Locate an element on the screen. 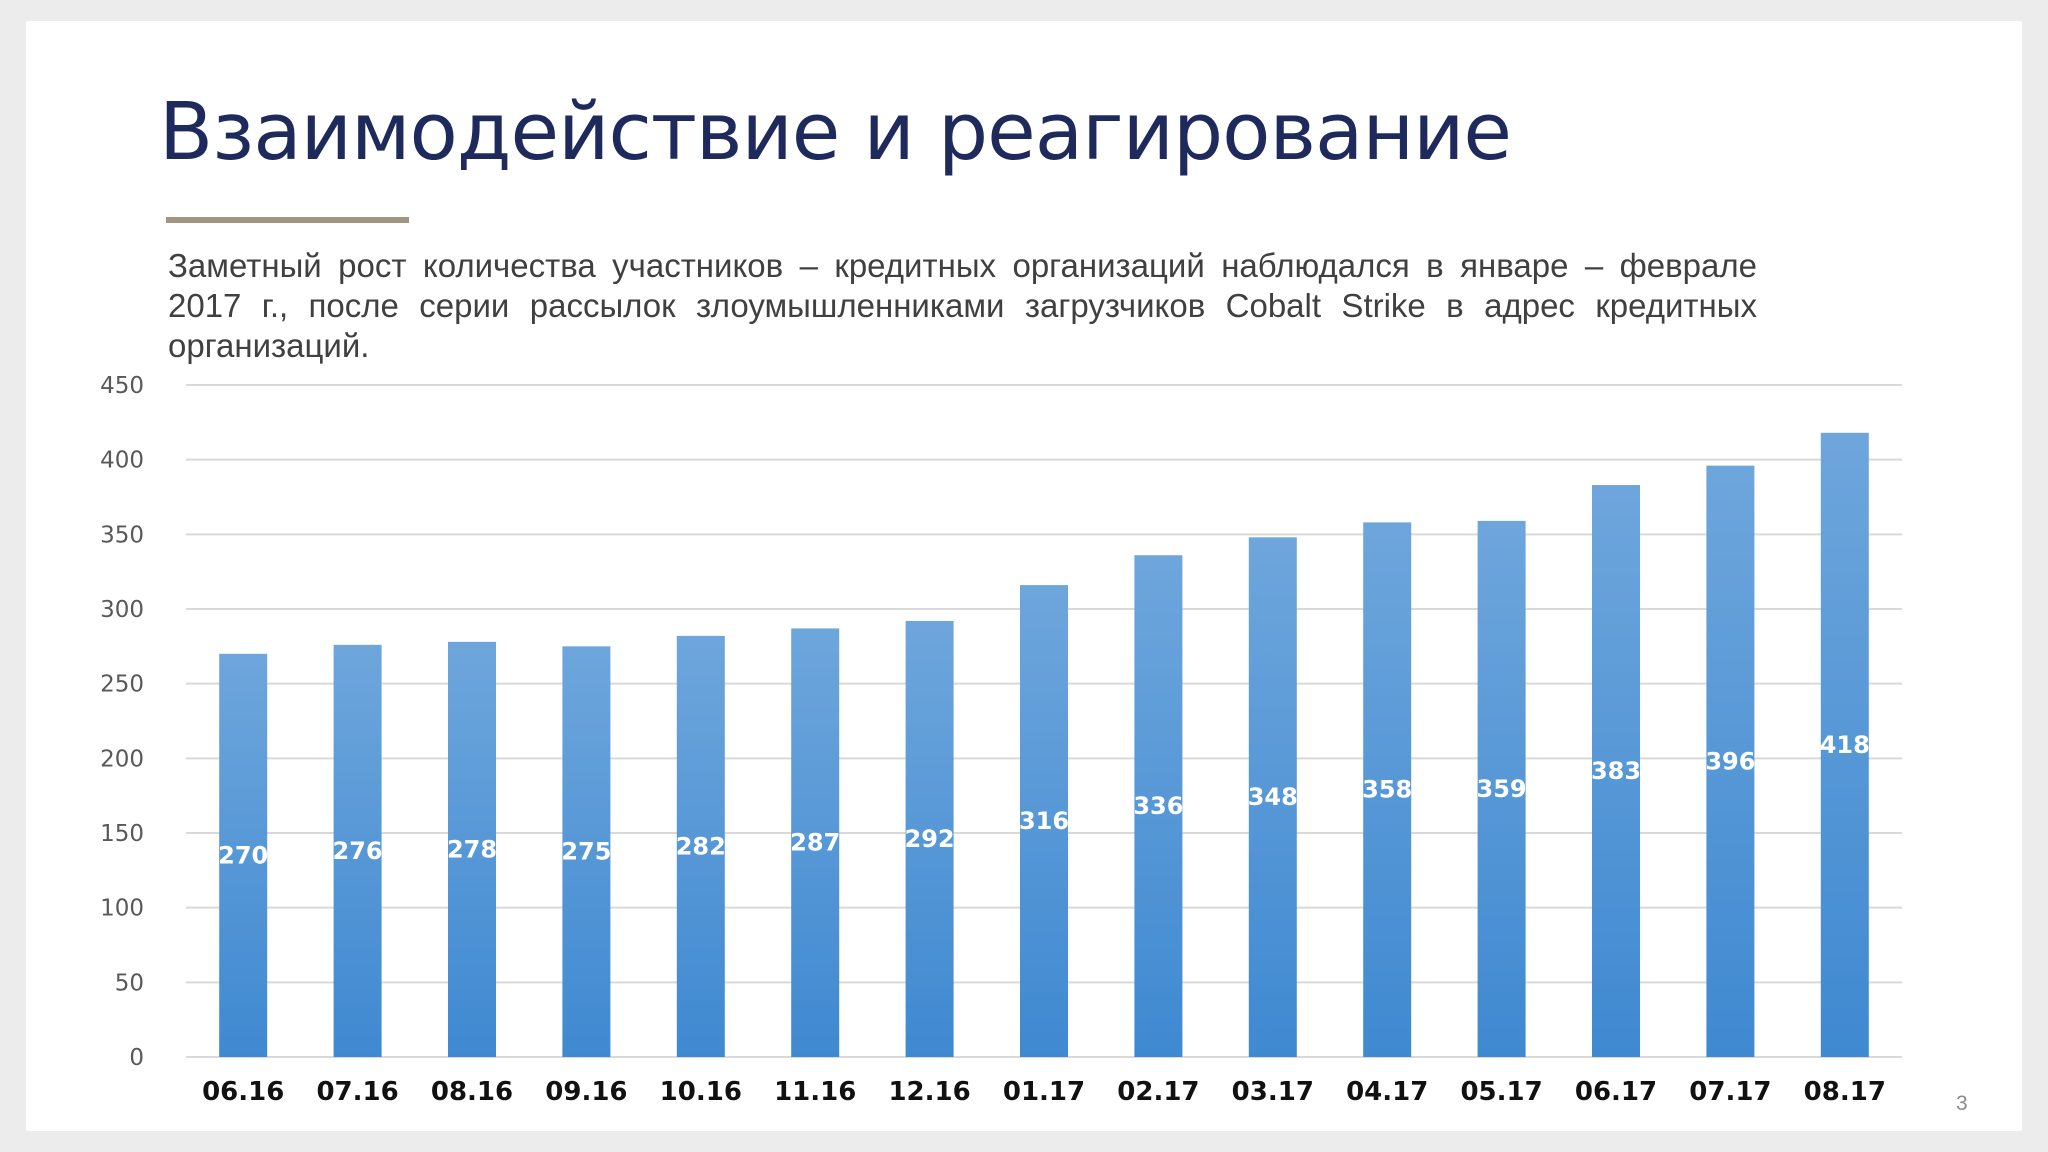  data-label: 396 is located at coordinates (1730, 761).